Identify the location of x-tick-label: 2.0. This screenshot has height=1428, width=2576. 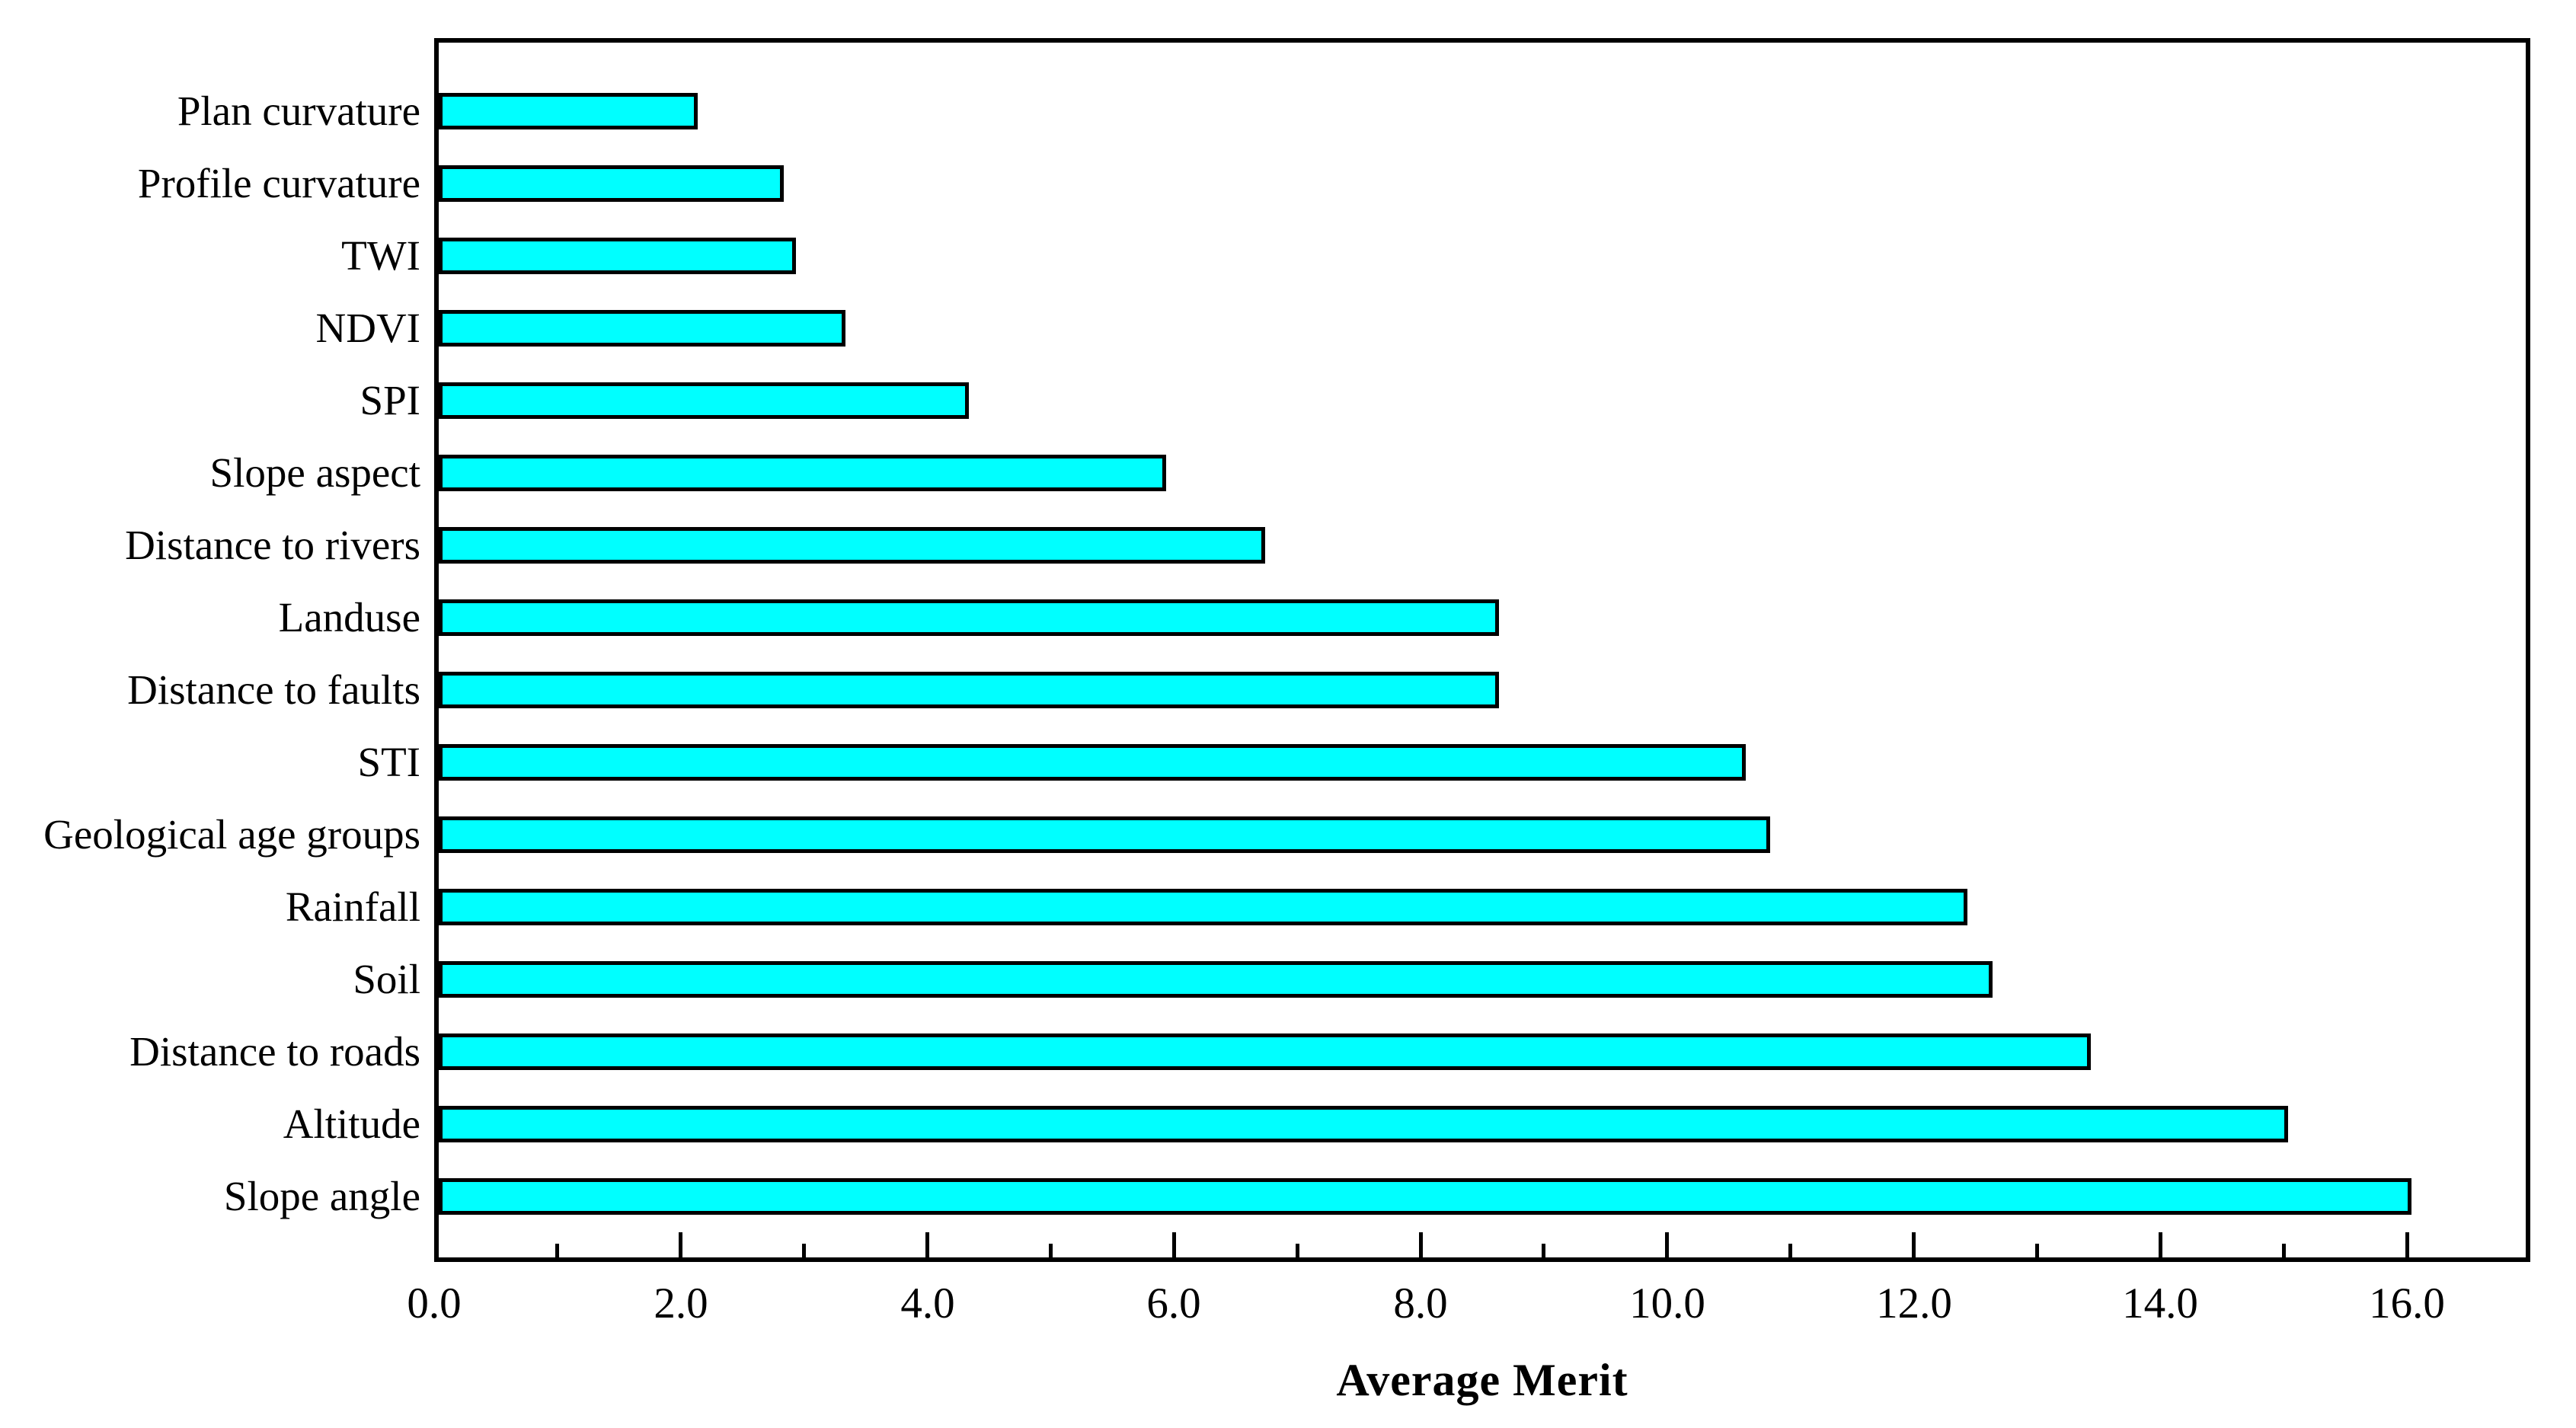
(681, 1303).